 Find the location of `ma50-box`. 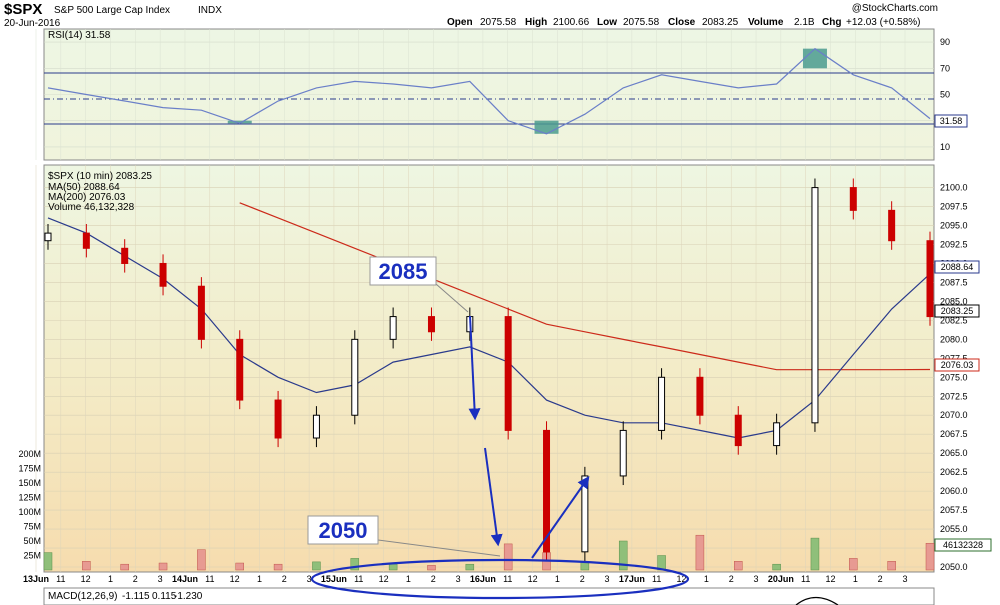

ma50-box is located at coordinates (957, 267).